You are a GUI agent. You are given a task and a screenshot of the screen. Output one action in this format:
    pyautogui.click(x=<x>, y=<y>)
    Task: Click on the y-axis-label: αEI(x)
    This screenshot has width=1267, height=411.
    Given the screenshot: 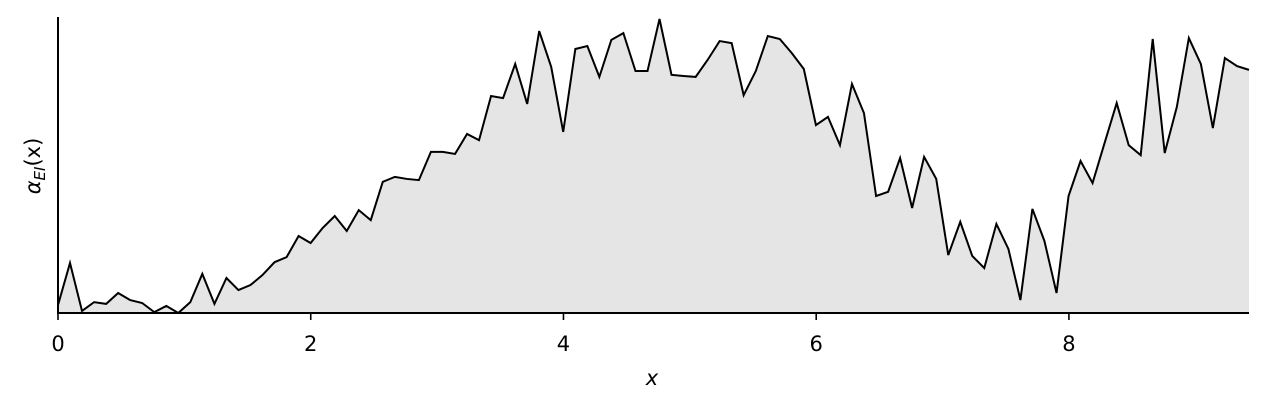 What is the action you would take?
    pyautogui.click(x=35, y=166)
    